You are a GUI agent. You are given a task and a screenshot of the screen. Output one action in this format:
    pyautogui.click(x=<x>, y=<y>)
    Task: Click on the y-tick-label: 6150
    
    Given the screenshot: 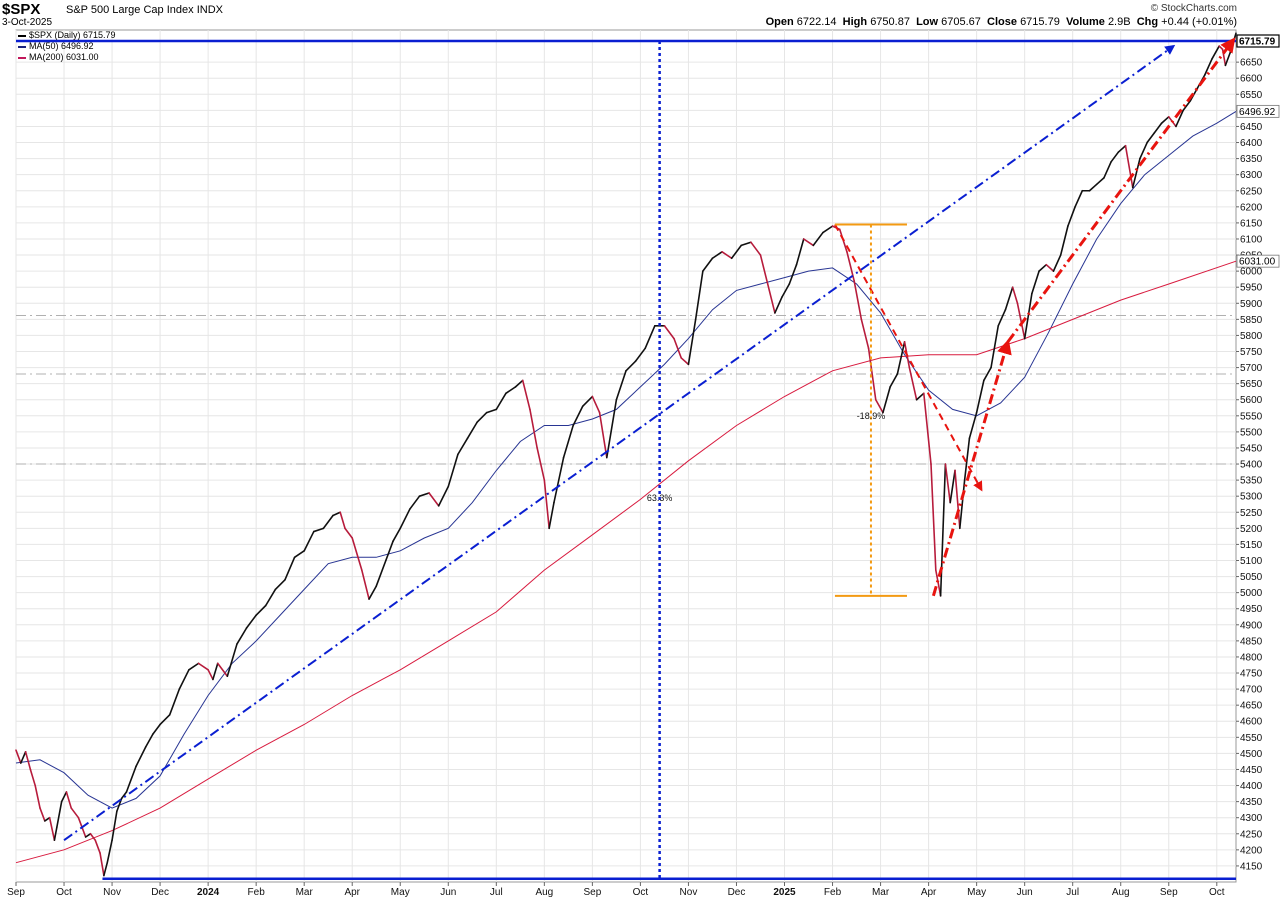 What is the action you would take?
    pyautogui.click(x=1251, y=223)
    